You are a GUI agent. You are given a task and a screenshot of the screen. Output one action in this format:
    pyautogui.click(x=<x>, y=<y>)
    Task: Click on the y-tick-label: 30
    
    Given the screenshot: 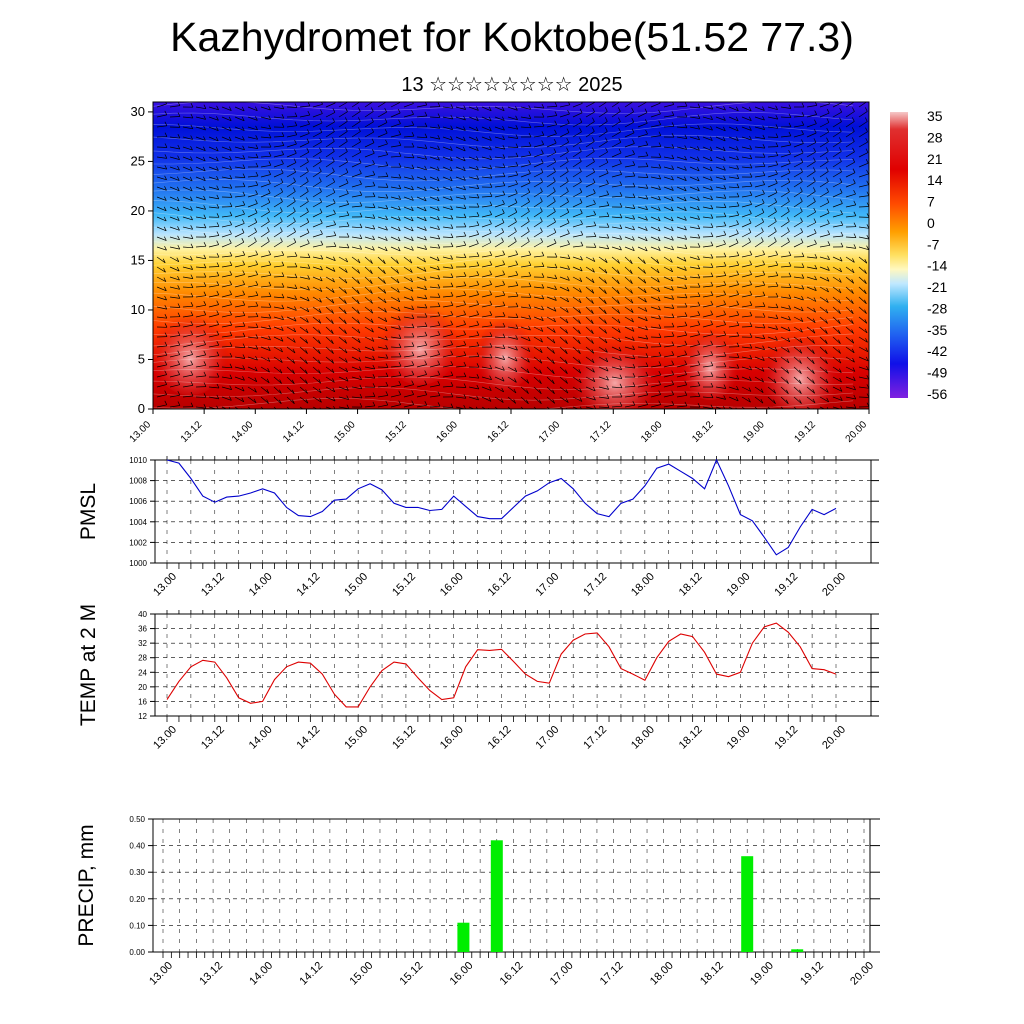 What is the action you would take?
    pyautogui.click(x=138, y=111)
    